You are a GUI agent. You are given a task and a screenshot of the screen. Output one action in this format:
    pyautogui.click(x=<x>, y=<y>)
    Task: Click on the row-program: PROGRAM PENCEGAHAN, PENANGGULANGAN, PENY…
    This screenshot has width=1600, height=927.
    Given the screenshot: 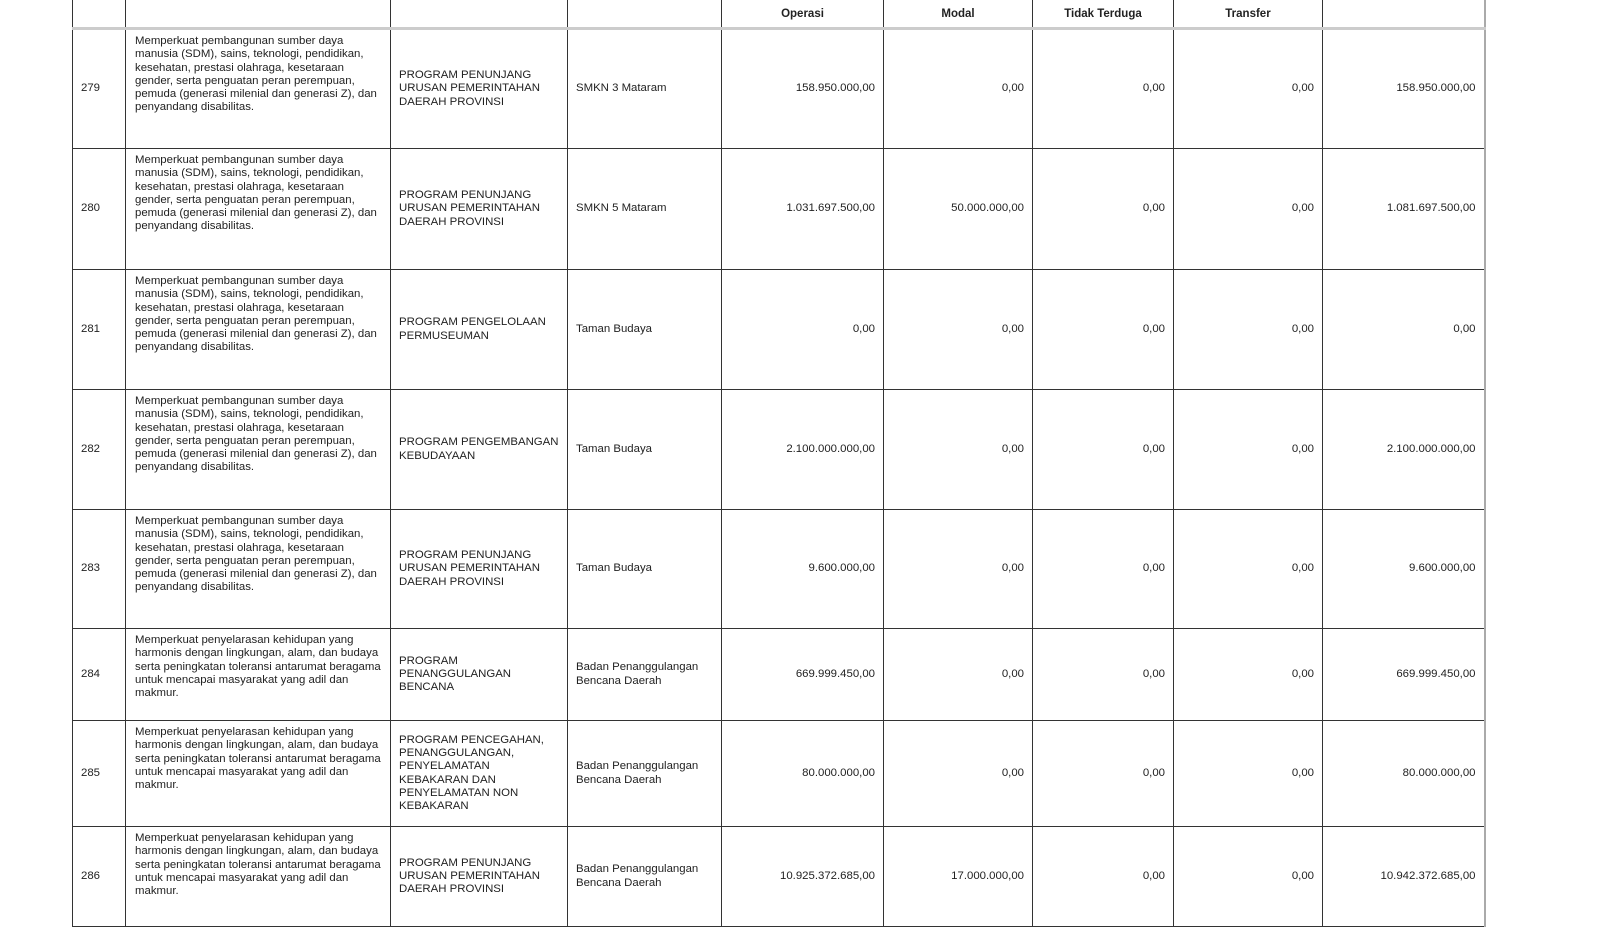 What is the action you would take?
    pyautogui.click(x=479, y=773)
    